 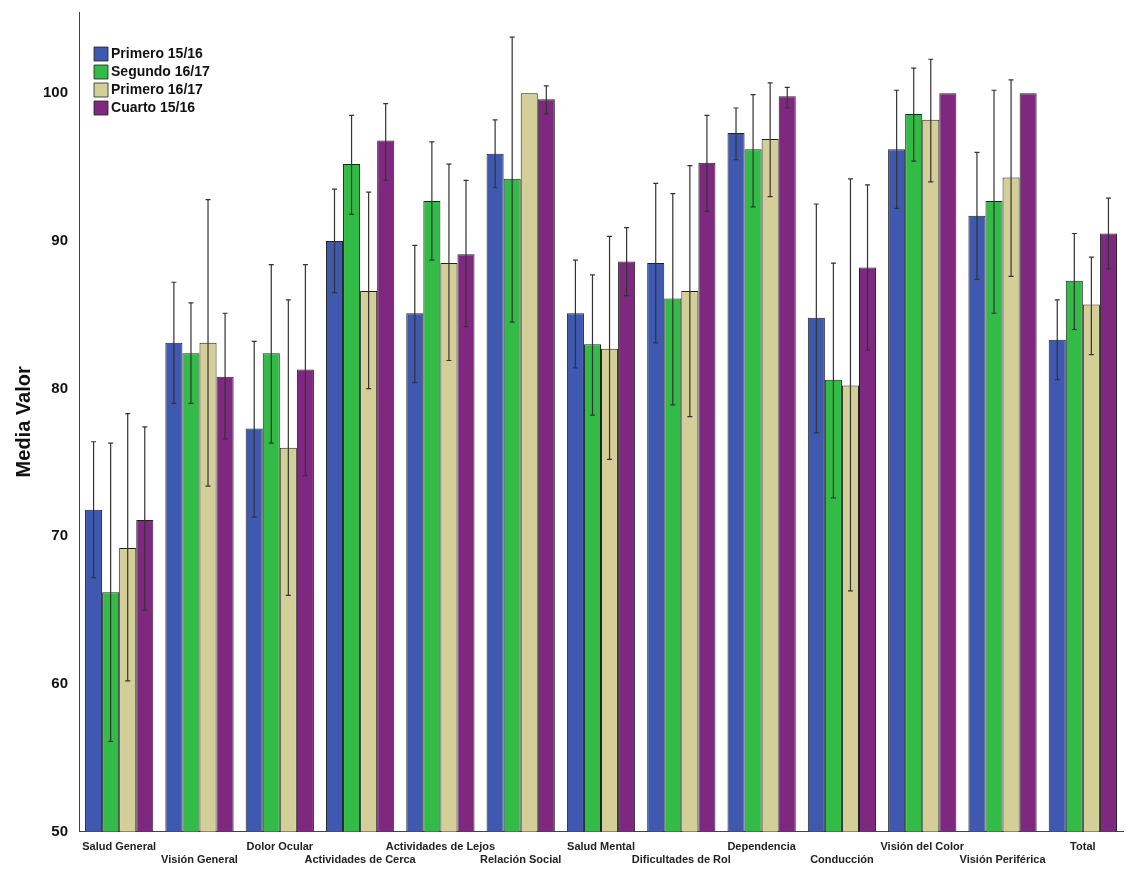 What do you see at coordinates (1083, 846) in the screenshot?
I see `x-tick-label: Total` at bounding box center [1083, 846].